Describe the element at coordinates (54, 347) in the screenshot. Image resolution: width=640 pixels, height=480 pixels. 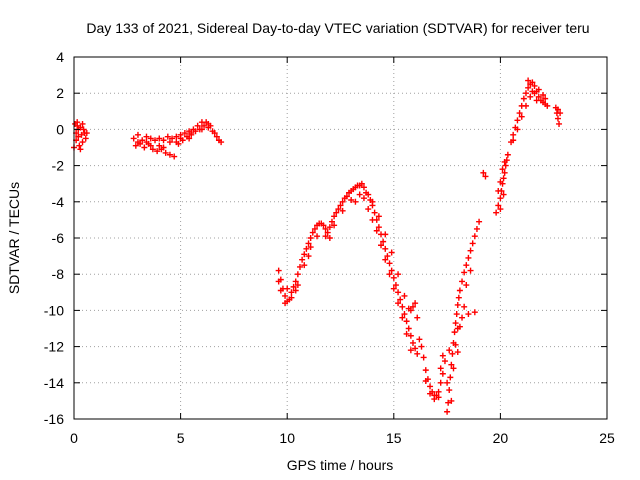
I see `y-tick-label: -12` at that location.